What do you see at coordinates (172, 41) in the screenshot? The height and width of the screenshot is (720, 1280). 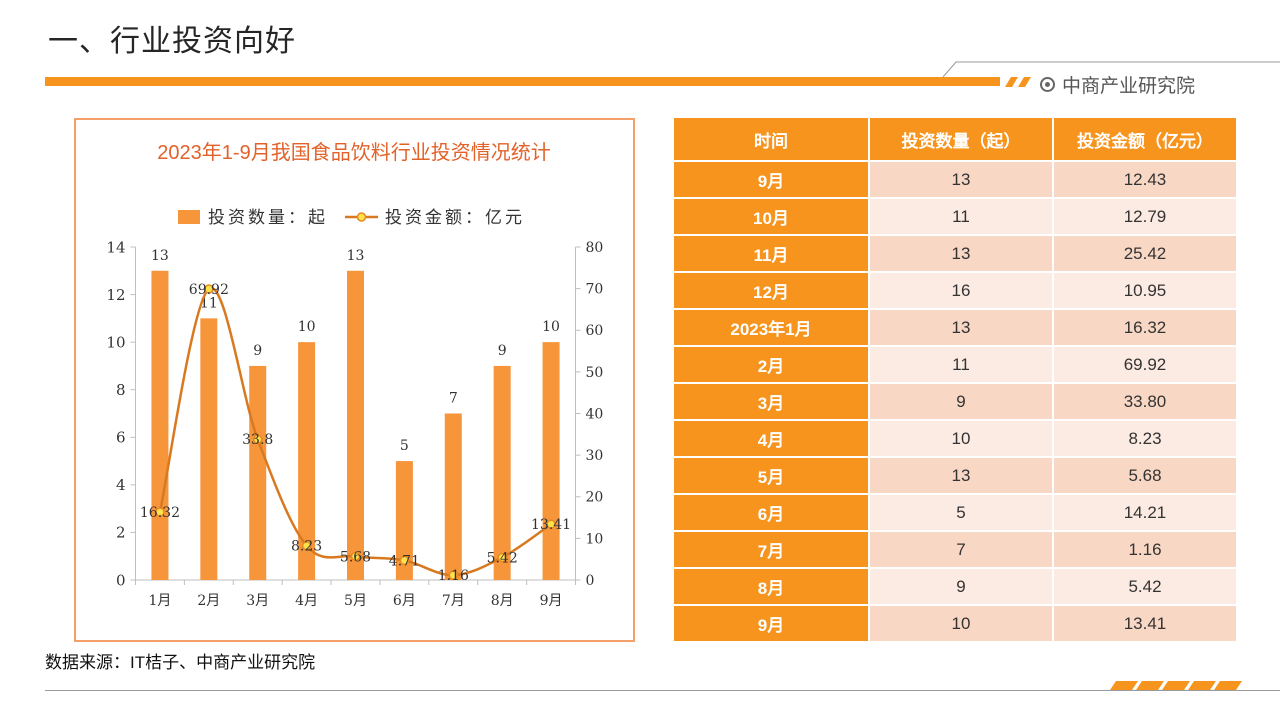 I see `page-title: 一、行业投资向好` at bounding box center [172, 41].